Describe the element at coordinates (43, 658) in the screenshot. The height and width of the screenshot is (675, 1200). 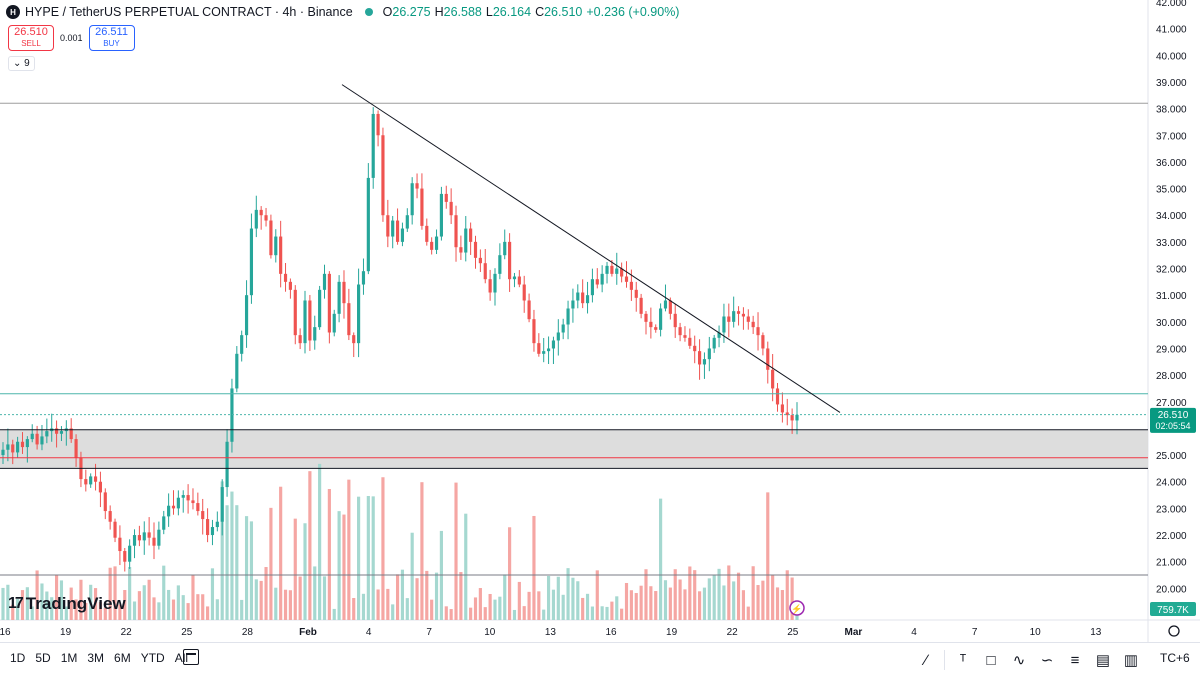
I see `range-5d: 5D` at that location.